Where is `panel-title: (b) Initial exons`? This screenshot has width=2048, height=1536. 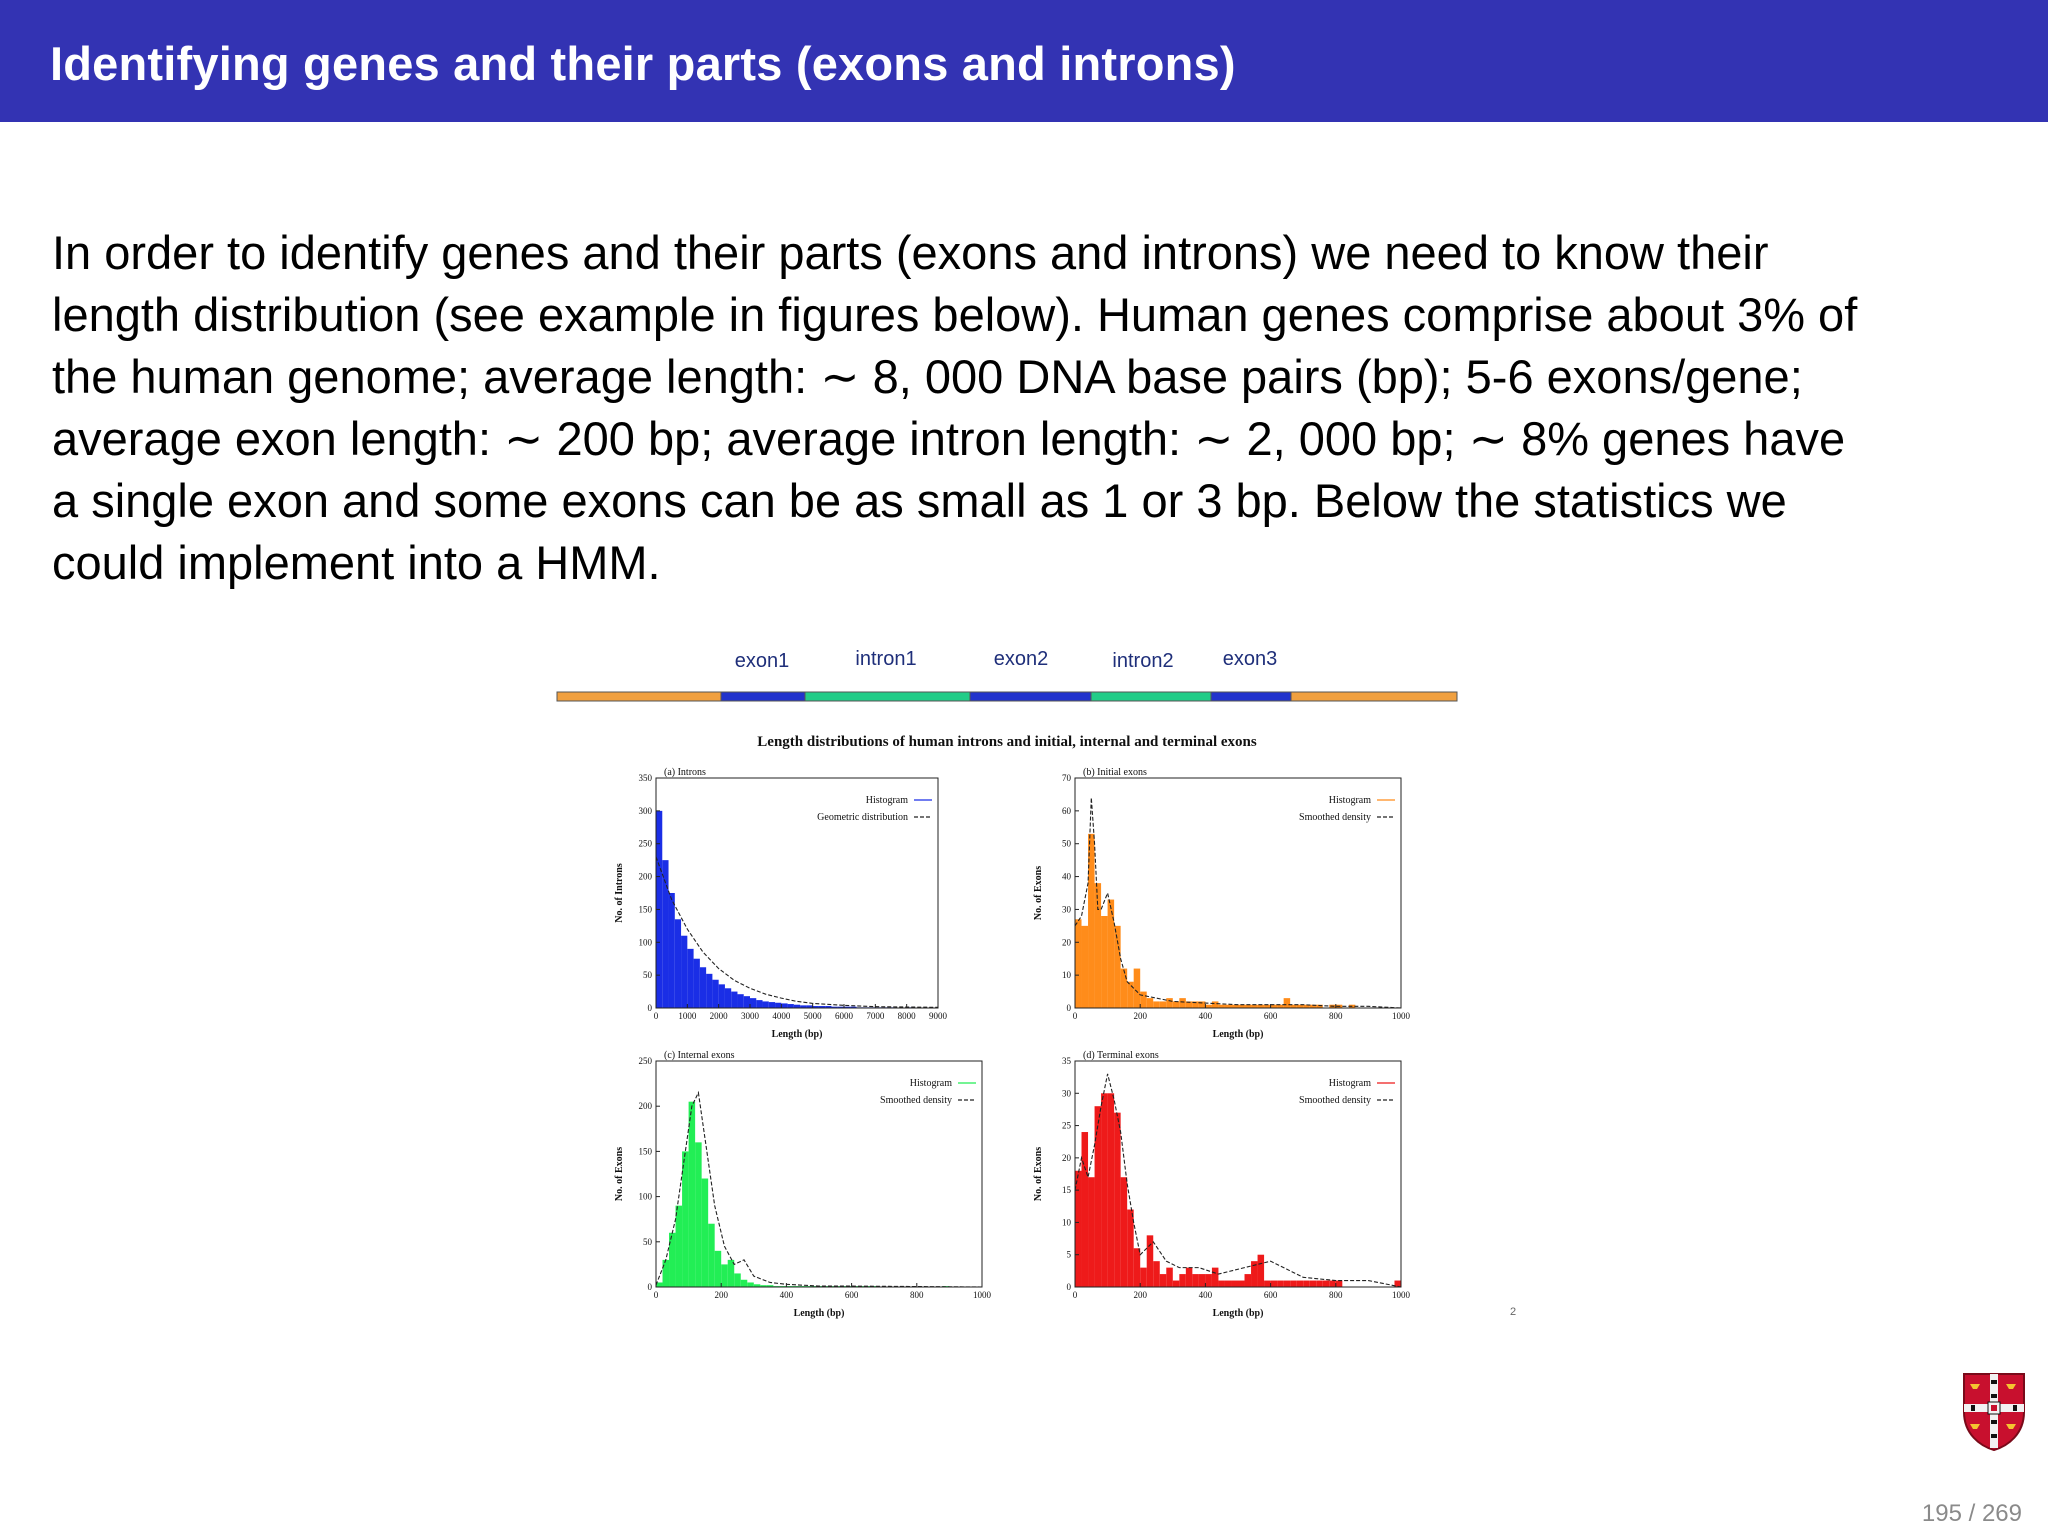 panel-title: (b) Initial exons is located at coordinates (1115, 772).